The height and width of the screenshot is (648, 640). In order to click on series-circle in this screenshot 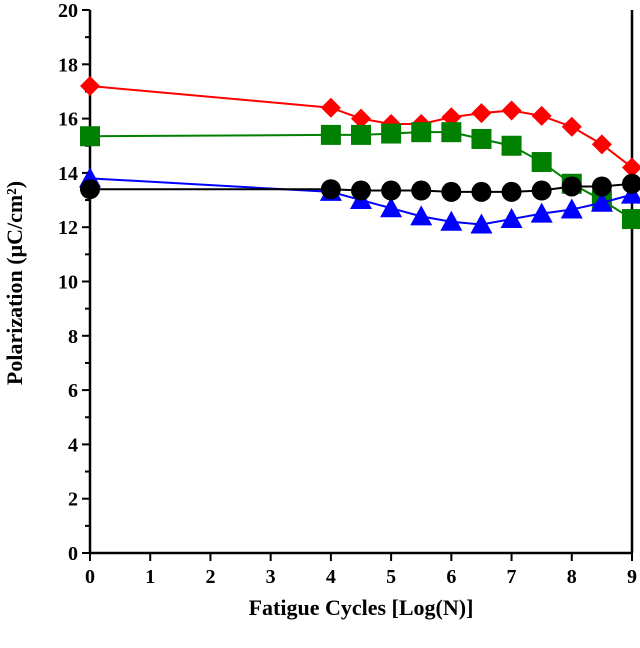, I will do `click(360, 187)`.